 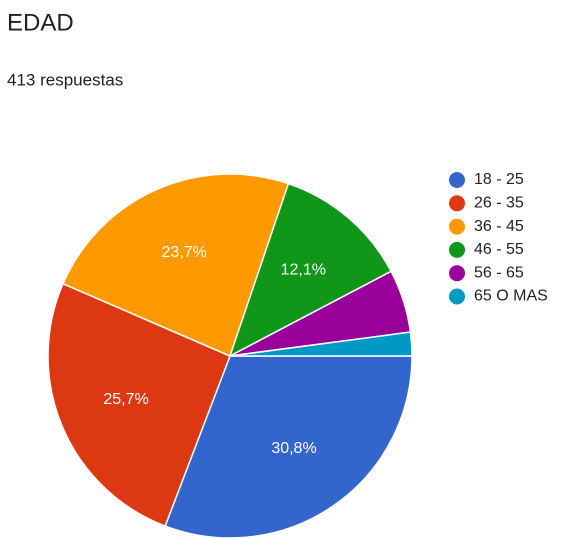 What do you see at coordinates (499, 249) in the screenshot?
I see `legend-label: 46 - 55` at bounding box center [499, 249].